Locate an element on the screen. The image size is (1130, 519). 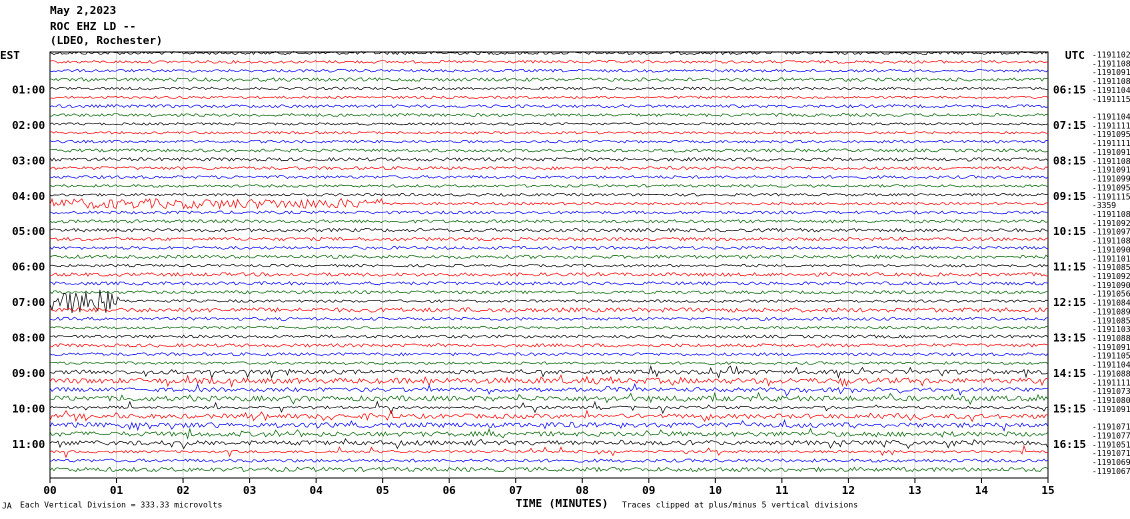
x-tick-label: 10 is located at coordinates (715, 490).